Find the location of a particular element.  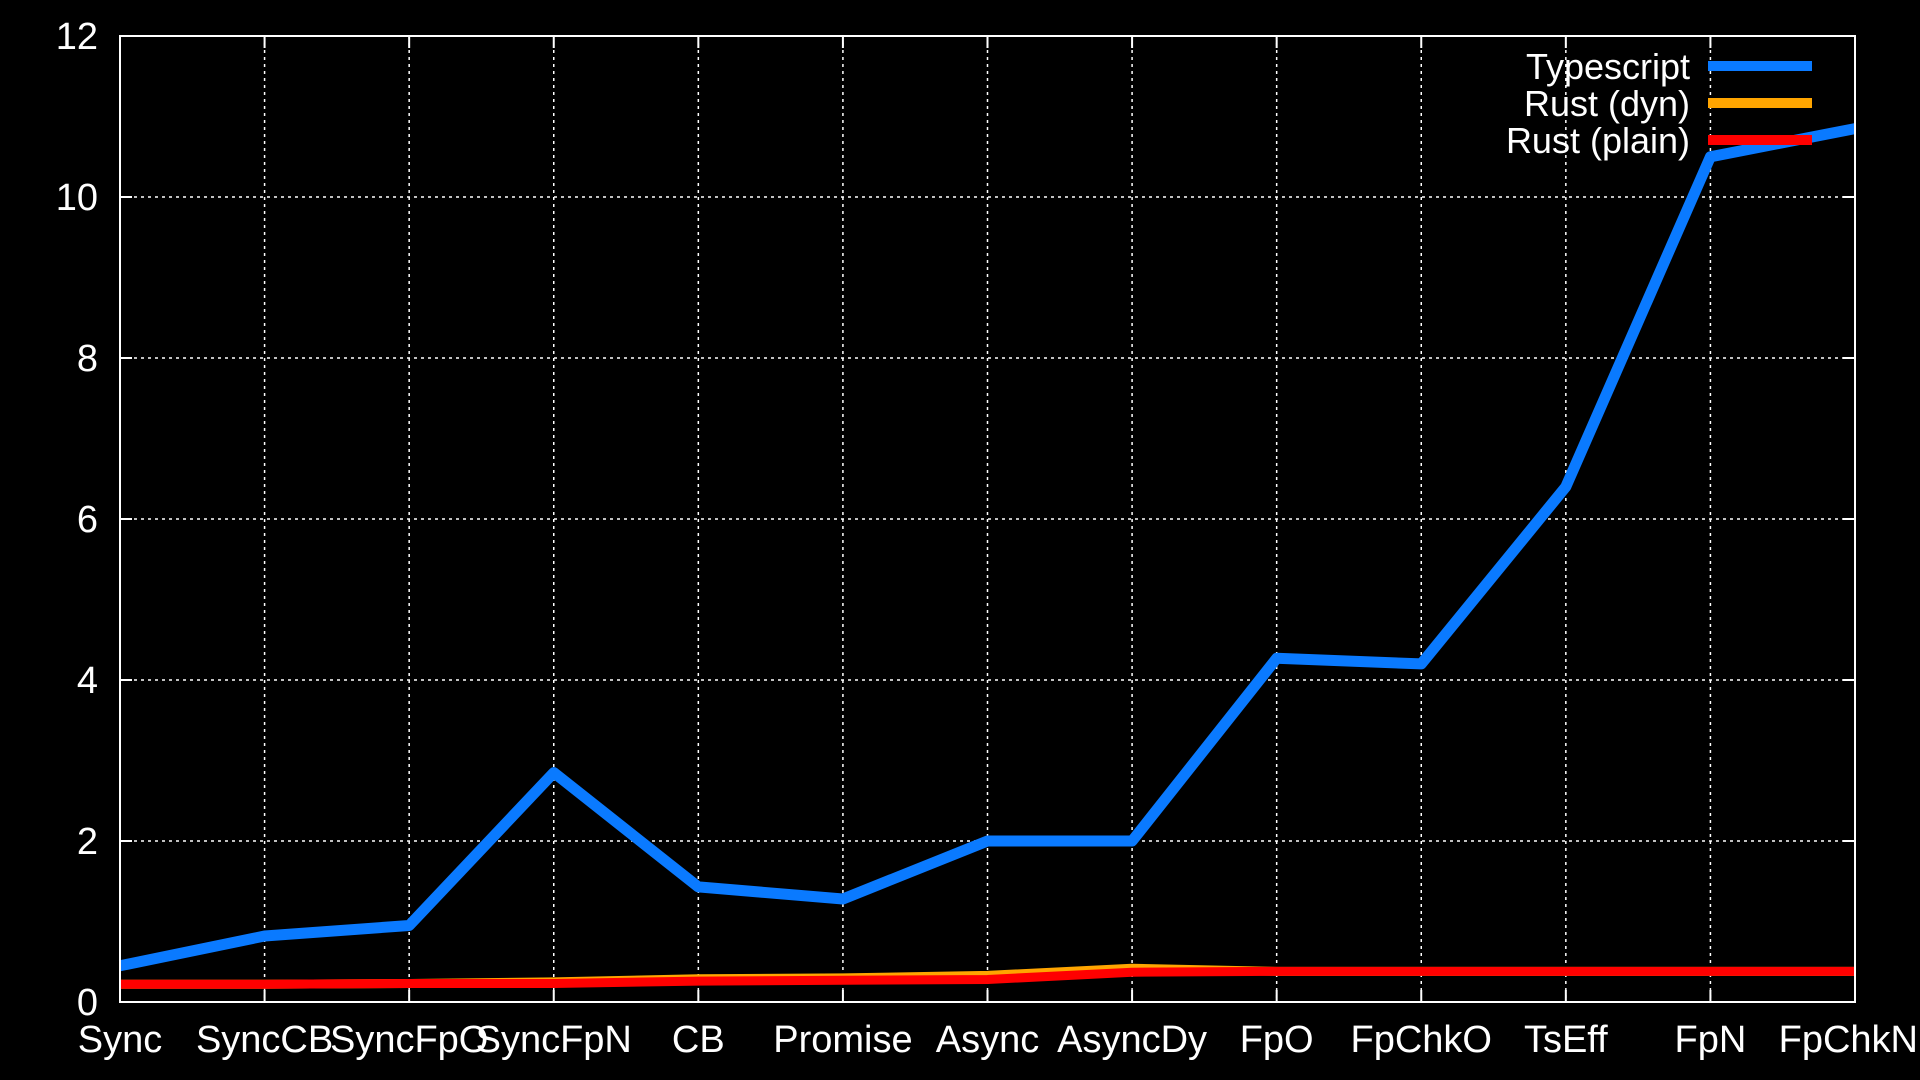

x-tick-label: Sync is located at coordinates (120, 1040).